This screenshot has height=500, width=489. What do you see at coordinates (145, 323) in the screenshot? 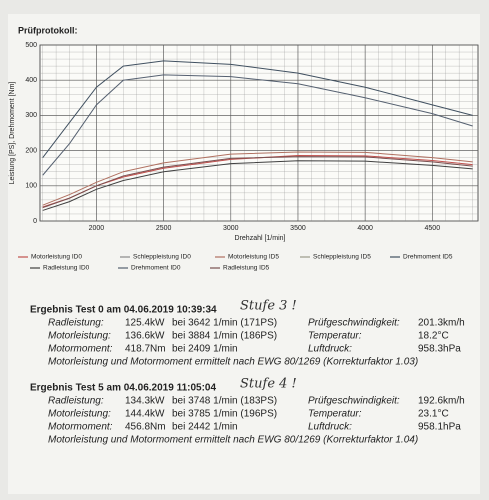
I see `result-cell: 125.4kW` at bounding box center [145, 323].